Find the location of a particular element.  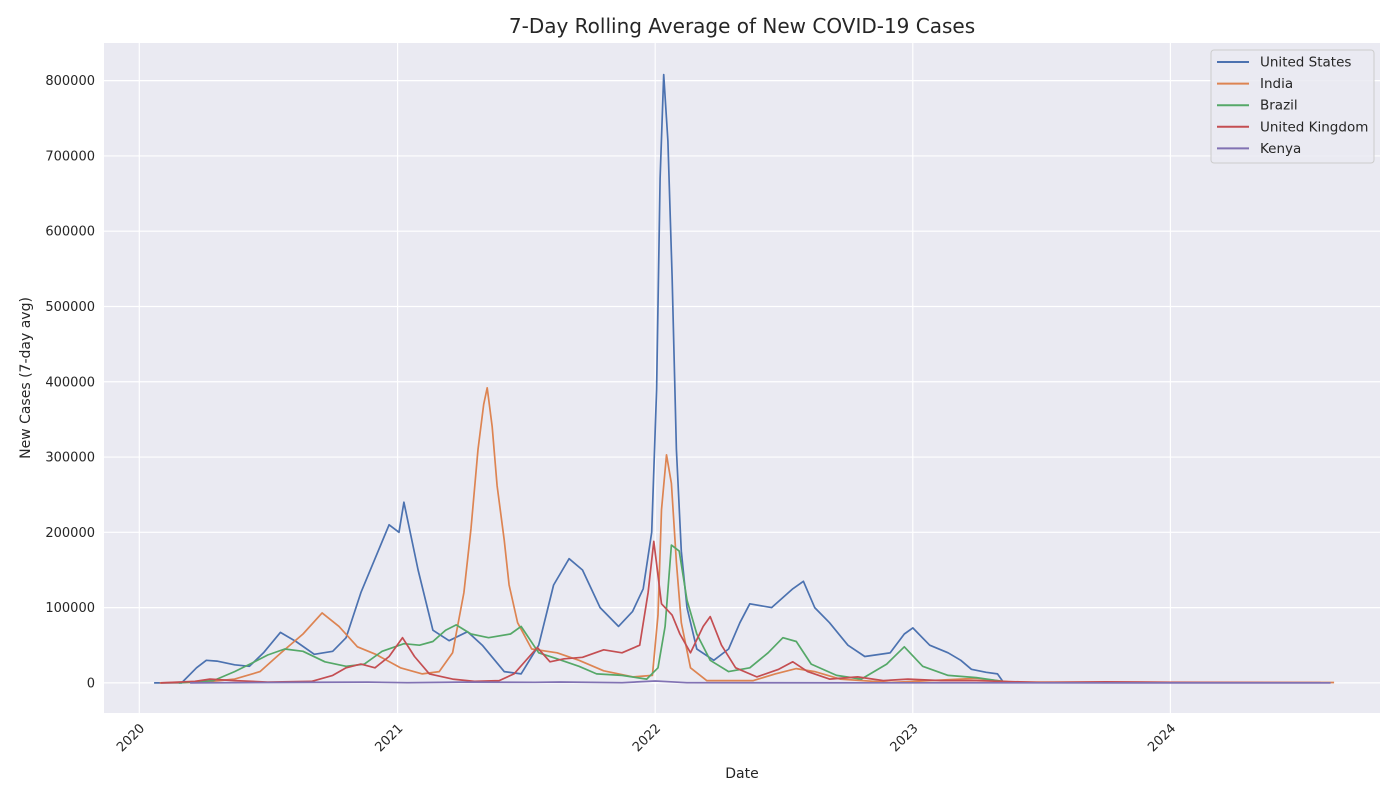

legend-label-india: India is located at coordinates (1276, 84).